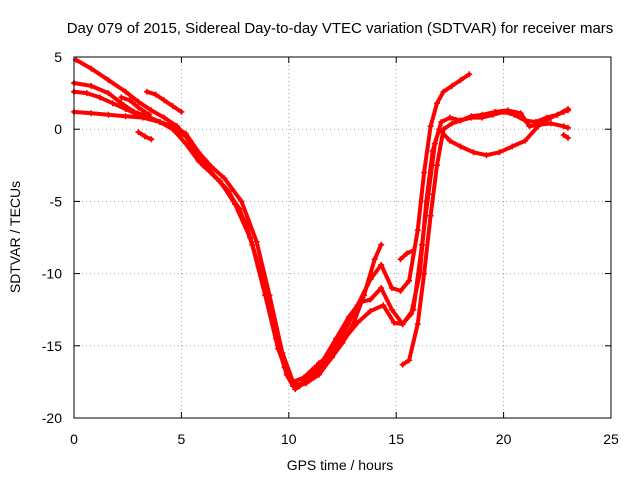  I want to click on series-track-g, so click(145, 136).